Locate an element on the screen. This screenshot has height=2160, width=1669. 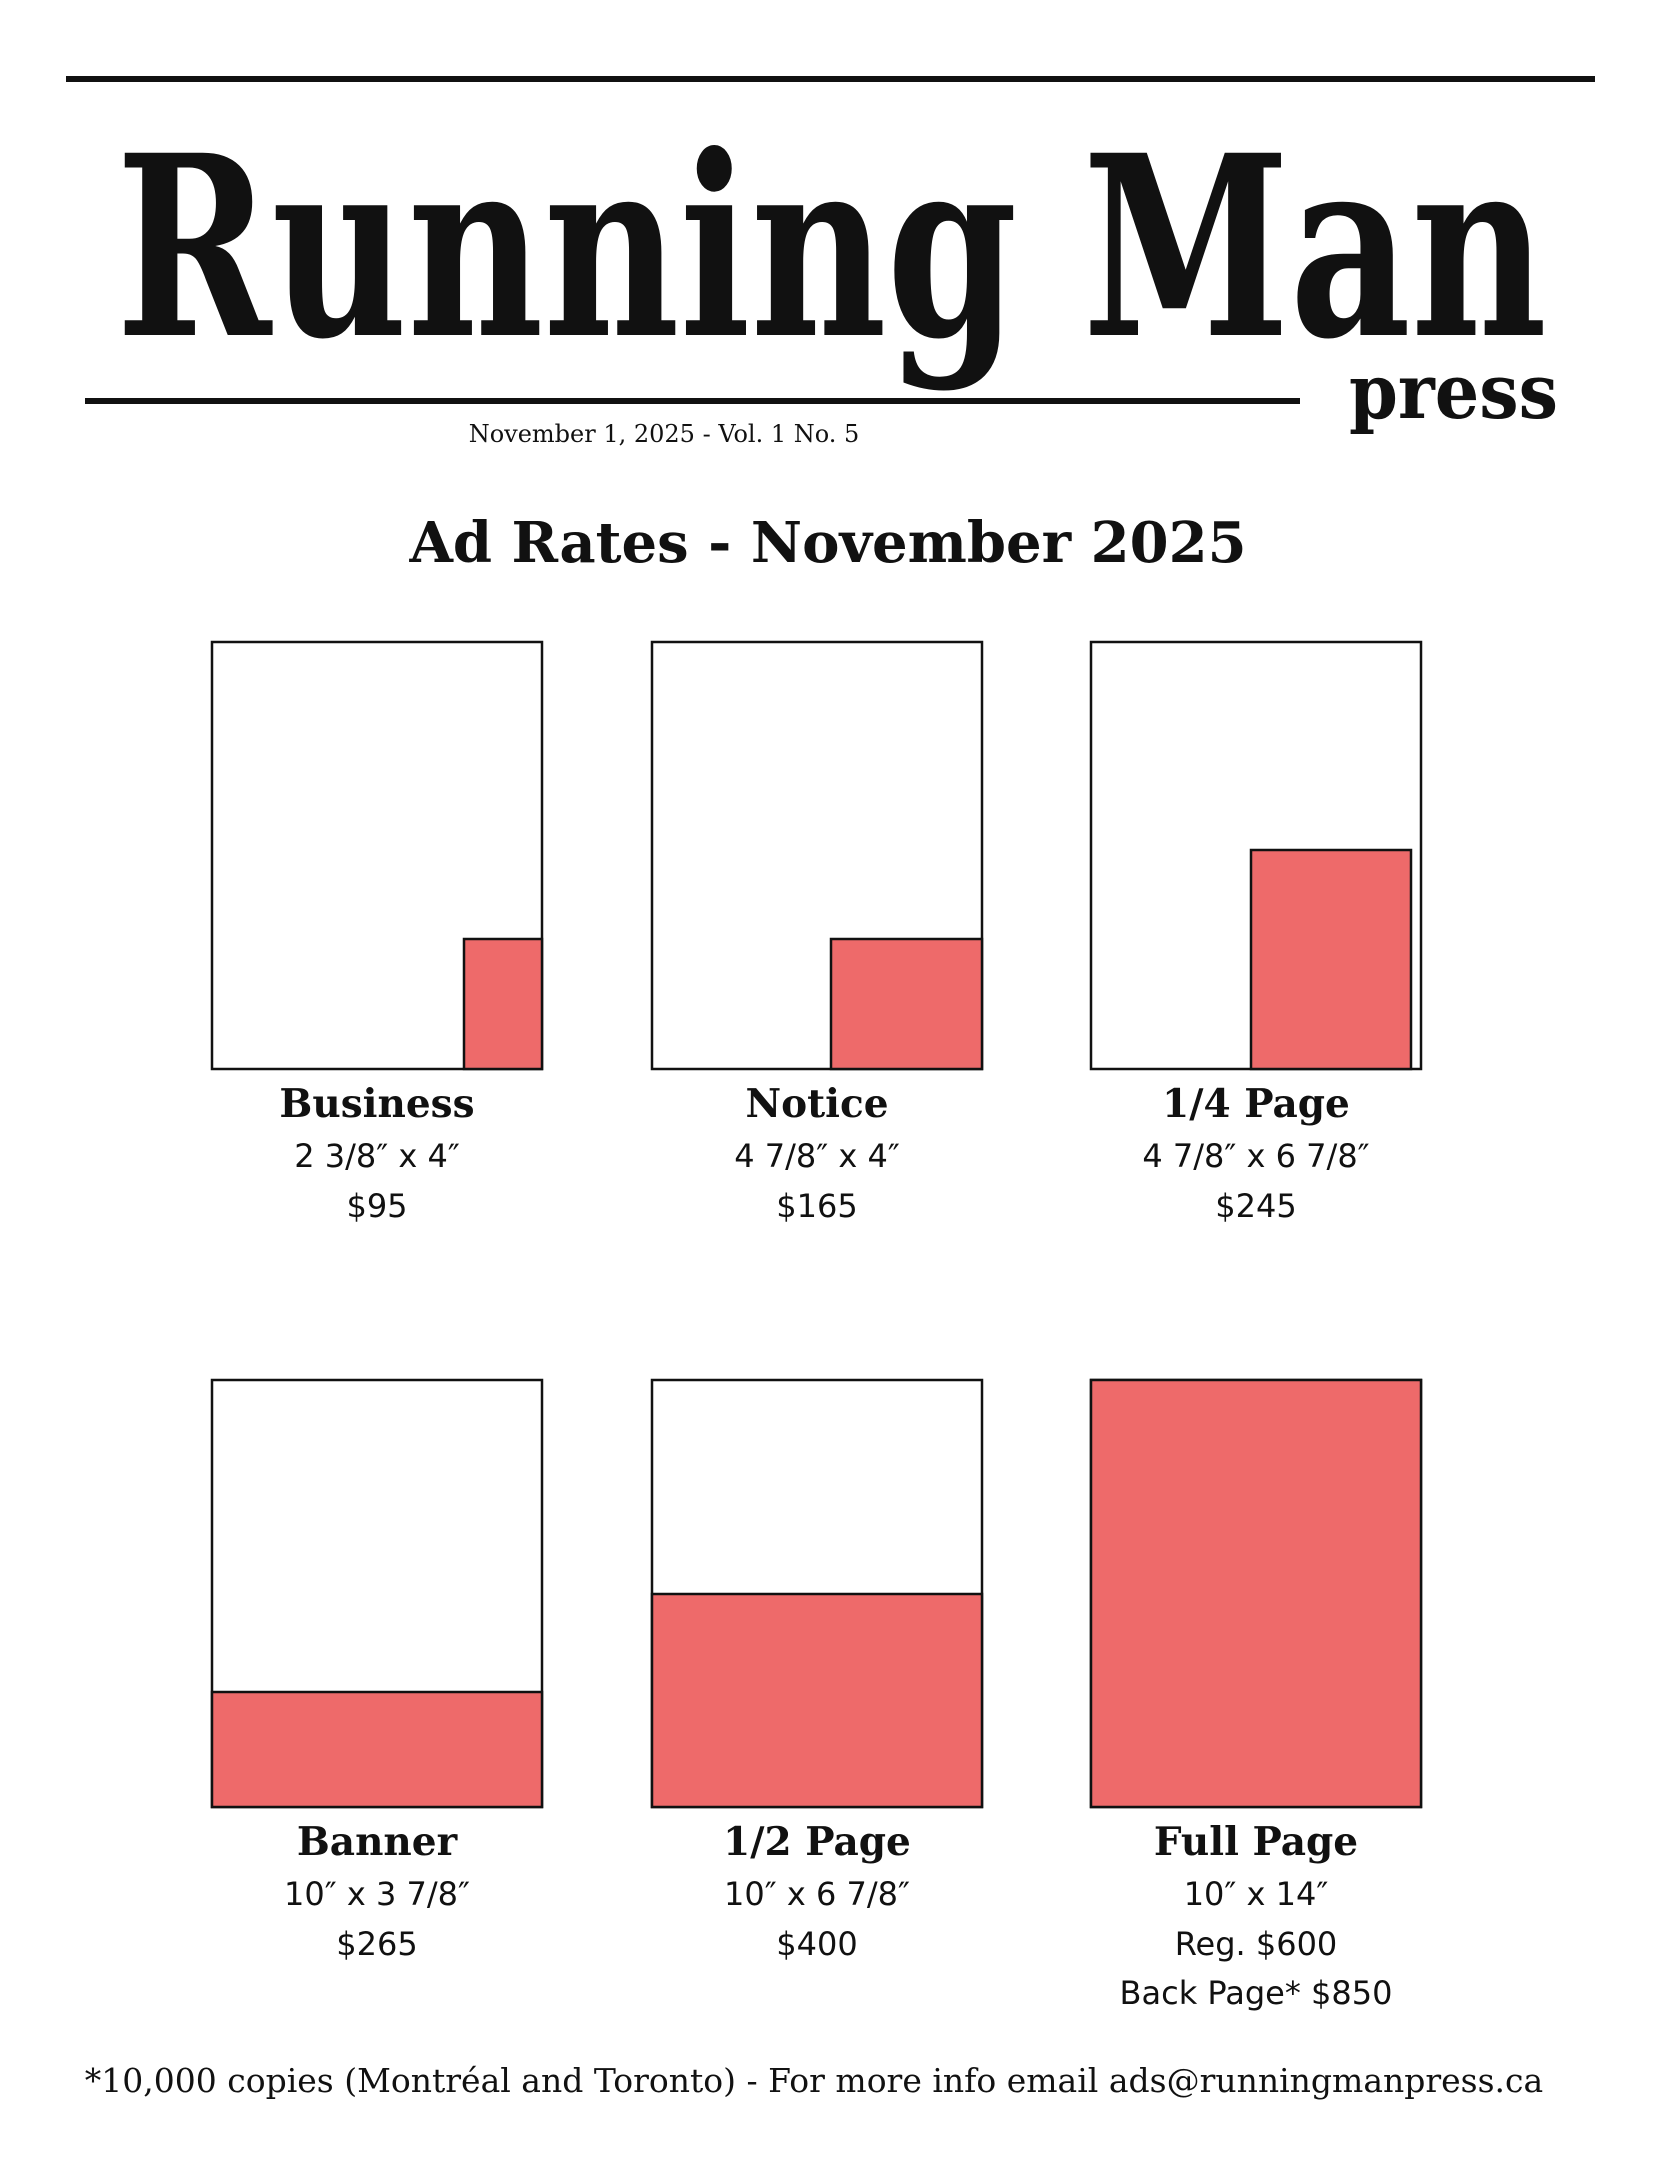
ad-name: 1/4 Page is located at coordinates (1256, 1104).